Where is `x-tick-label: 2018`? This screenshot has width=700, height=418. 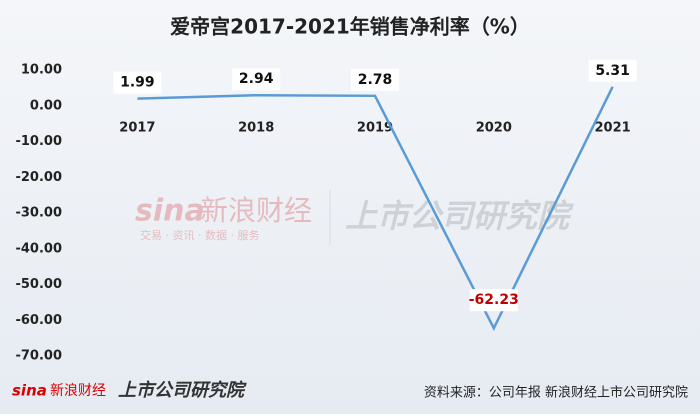 x-tick-label: 2018 is located at coordinates (256, 127).